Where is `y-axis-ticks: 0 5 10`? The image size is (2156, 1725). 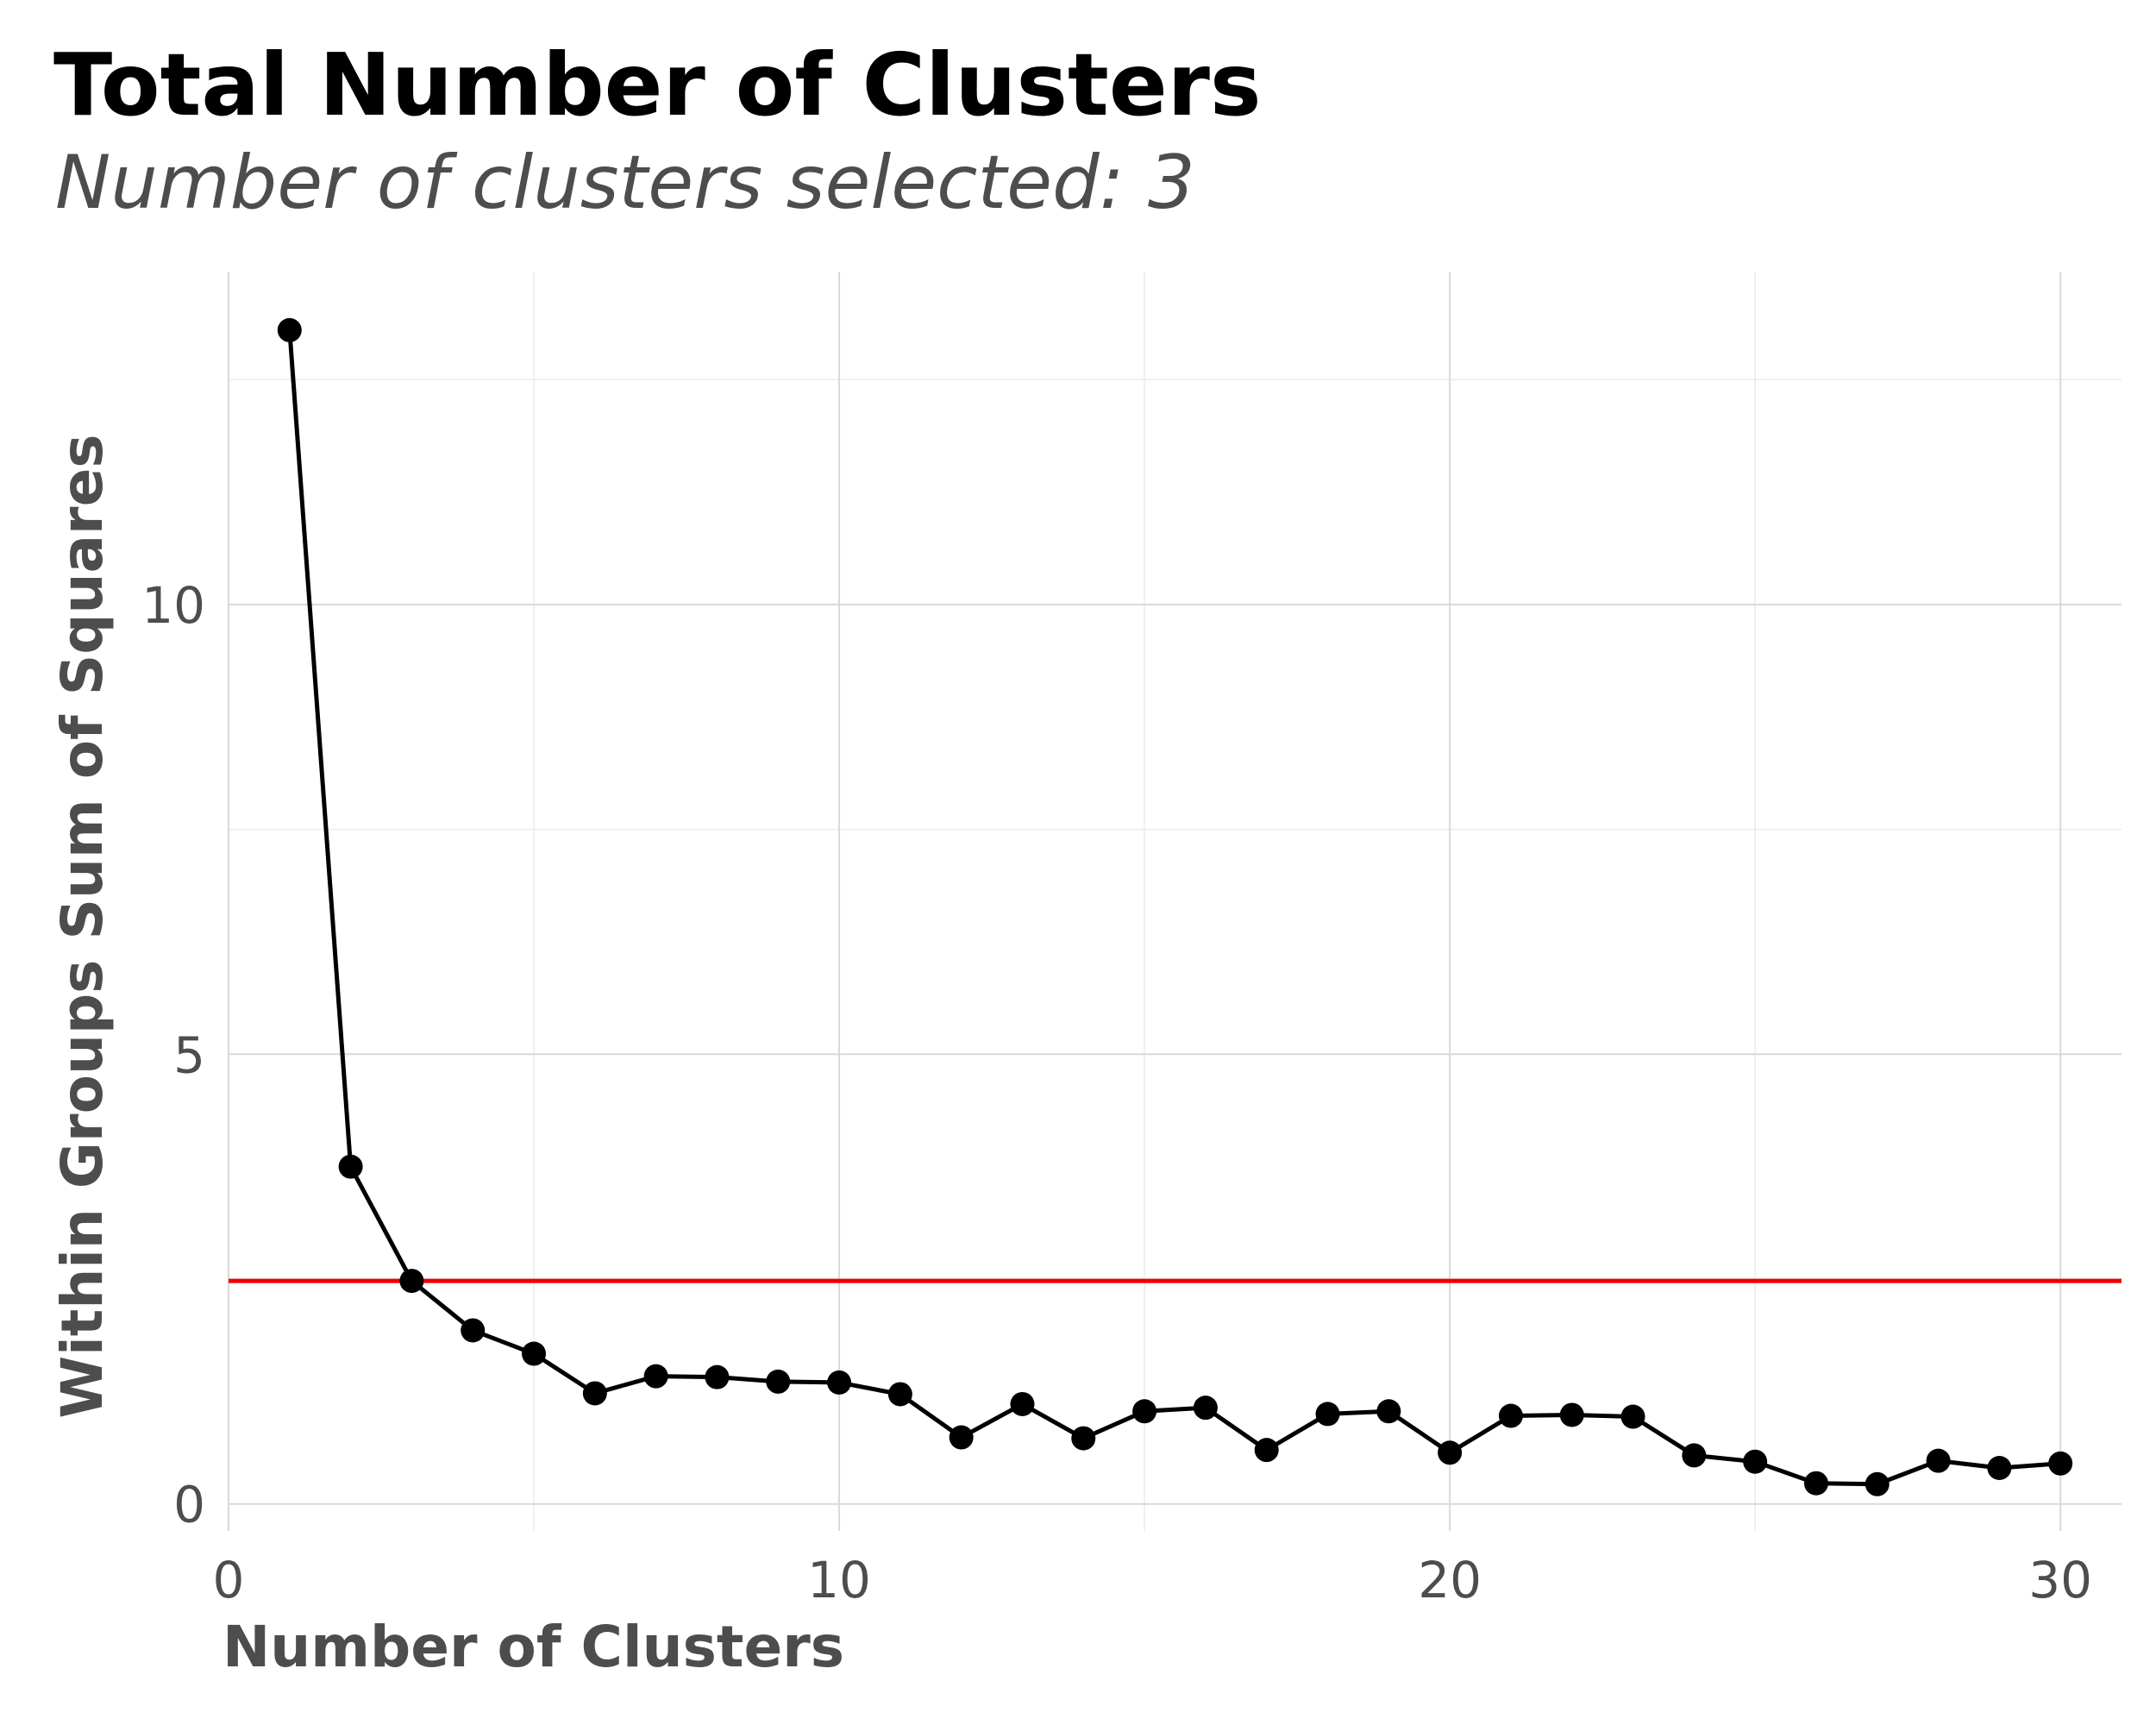 y-axis-ticks: 0 5 10 is located at coordinates (173, 1055).